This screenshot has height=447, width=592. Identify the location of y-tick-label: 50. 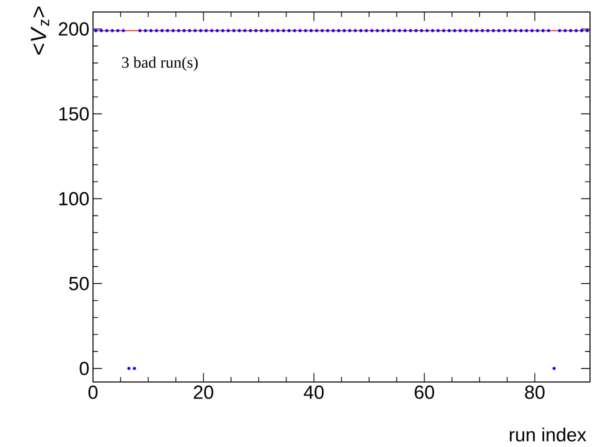
(79, 283).